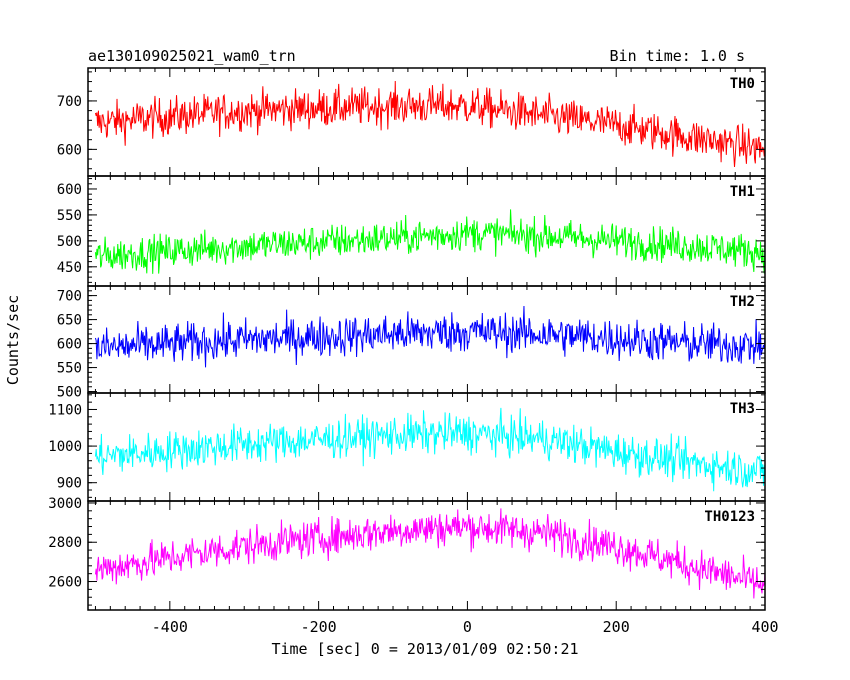  I want to click on x-tick-label: 200, so click(616, 627).